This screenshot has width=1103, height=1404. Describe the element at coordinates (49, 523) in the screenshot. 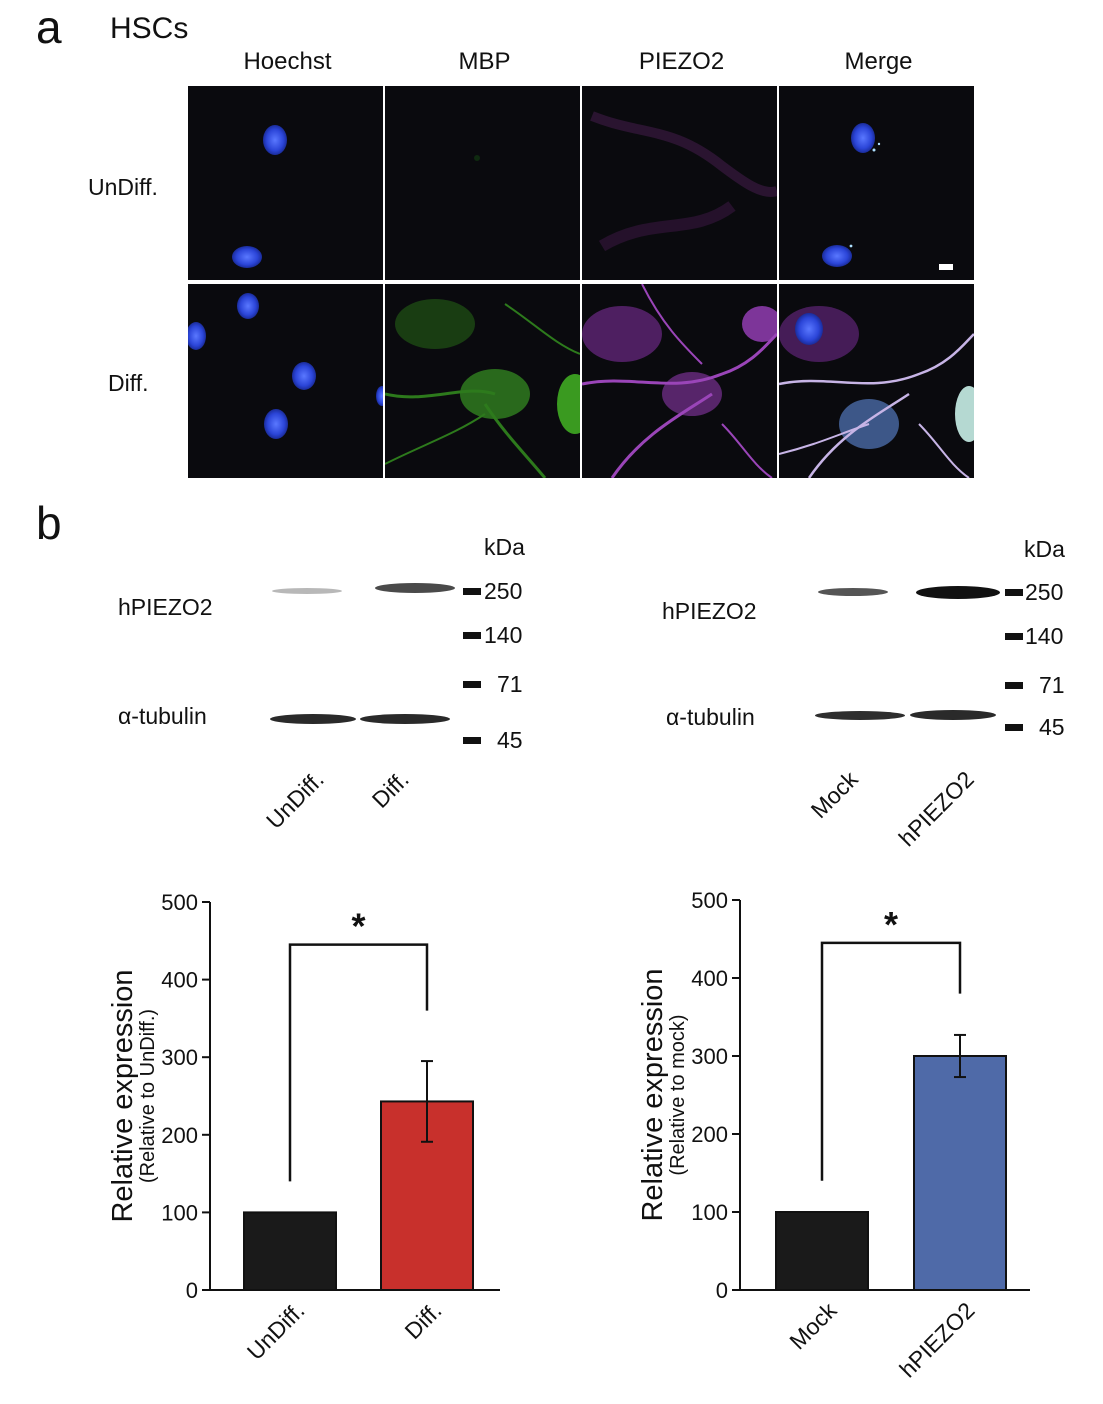

I see `panel-b-letter: b` at that location.